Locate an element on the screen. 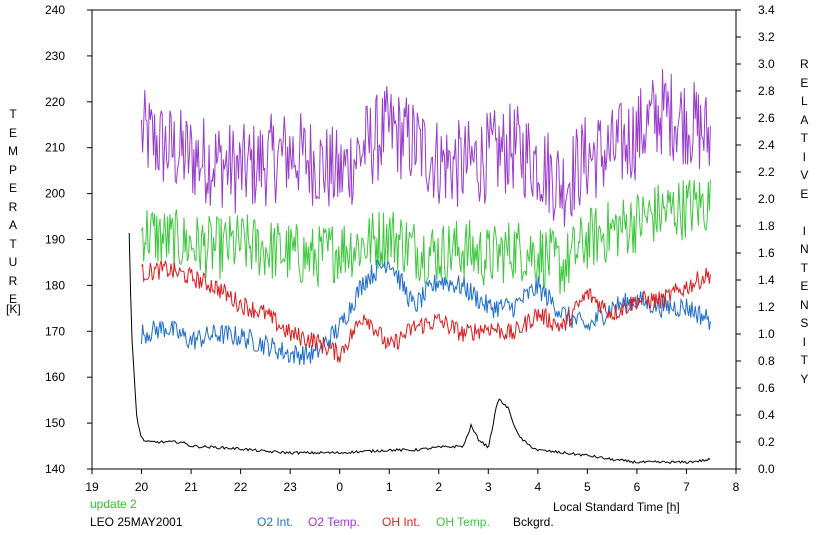 This screenshot has height=535, width=828. right-tick-label: 0.2 is located at coordinates (766, 442).